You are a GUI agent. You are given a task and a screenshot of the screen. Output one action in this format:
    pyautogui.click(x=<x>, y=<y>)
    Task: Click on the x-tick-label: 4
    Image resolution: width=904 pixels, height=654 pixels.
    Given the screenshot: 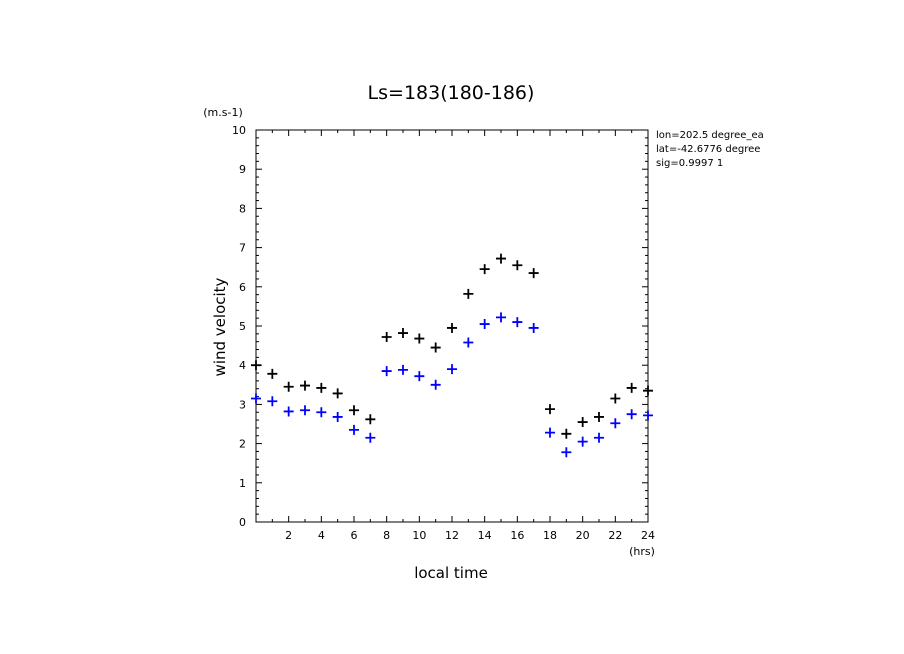 What is the action you would take?
    pyautogui.click(x=321, y=535)
    